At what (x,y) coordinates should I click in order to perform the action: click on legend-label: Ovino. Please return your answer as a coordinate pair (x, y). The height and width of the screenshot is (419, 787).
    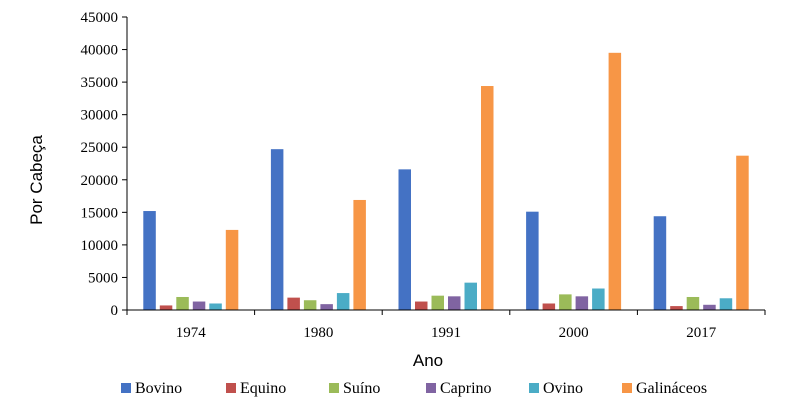
    Looking at the image, I should click on (563, 388).